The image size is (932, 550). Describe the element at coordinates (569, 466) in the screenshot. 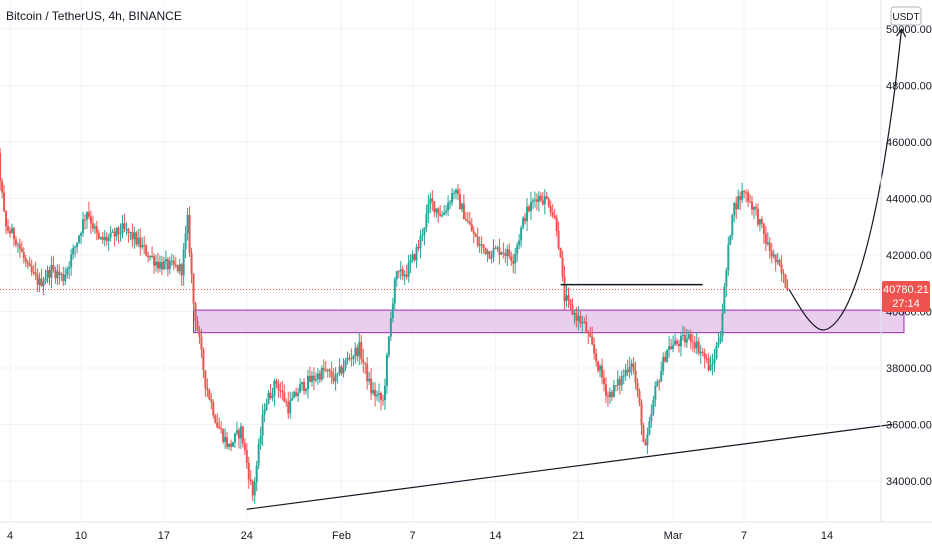

I see `ascending-trendline` at that location.